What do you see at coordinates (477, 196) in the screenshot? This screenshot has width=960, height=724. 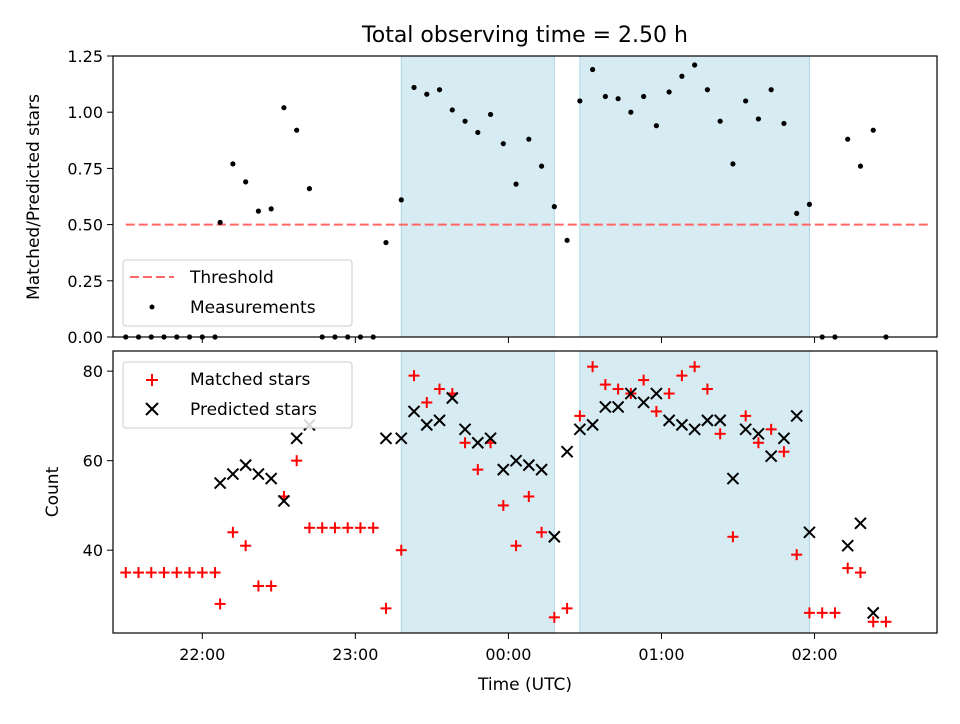 I see `top-observing-span` at bounding box center [477, 196].